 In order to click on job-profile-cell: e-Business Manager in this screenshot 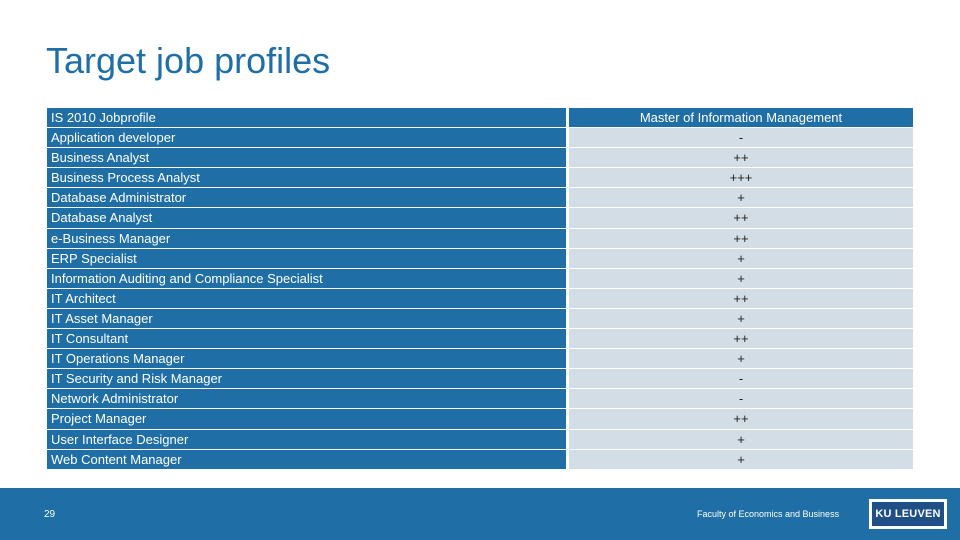, I will do `click(308, 238)`.